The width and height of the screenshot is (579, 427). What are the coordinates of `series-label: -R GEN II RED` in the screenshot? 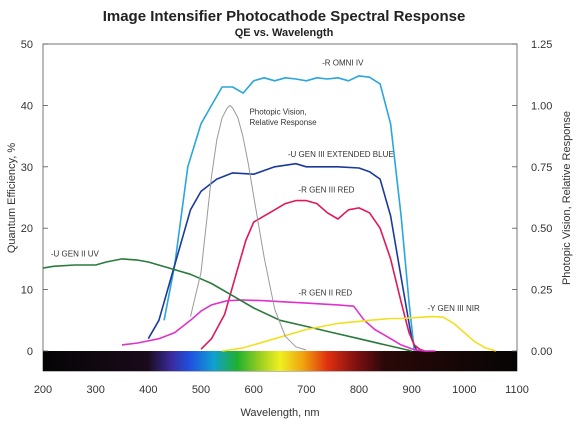 It's located at (325, 293).